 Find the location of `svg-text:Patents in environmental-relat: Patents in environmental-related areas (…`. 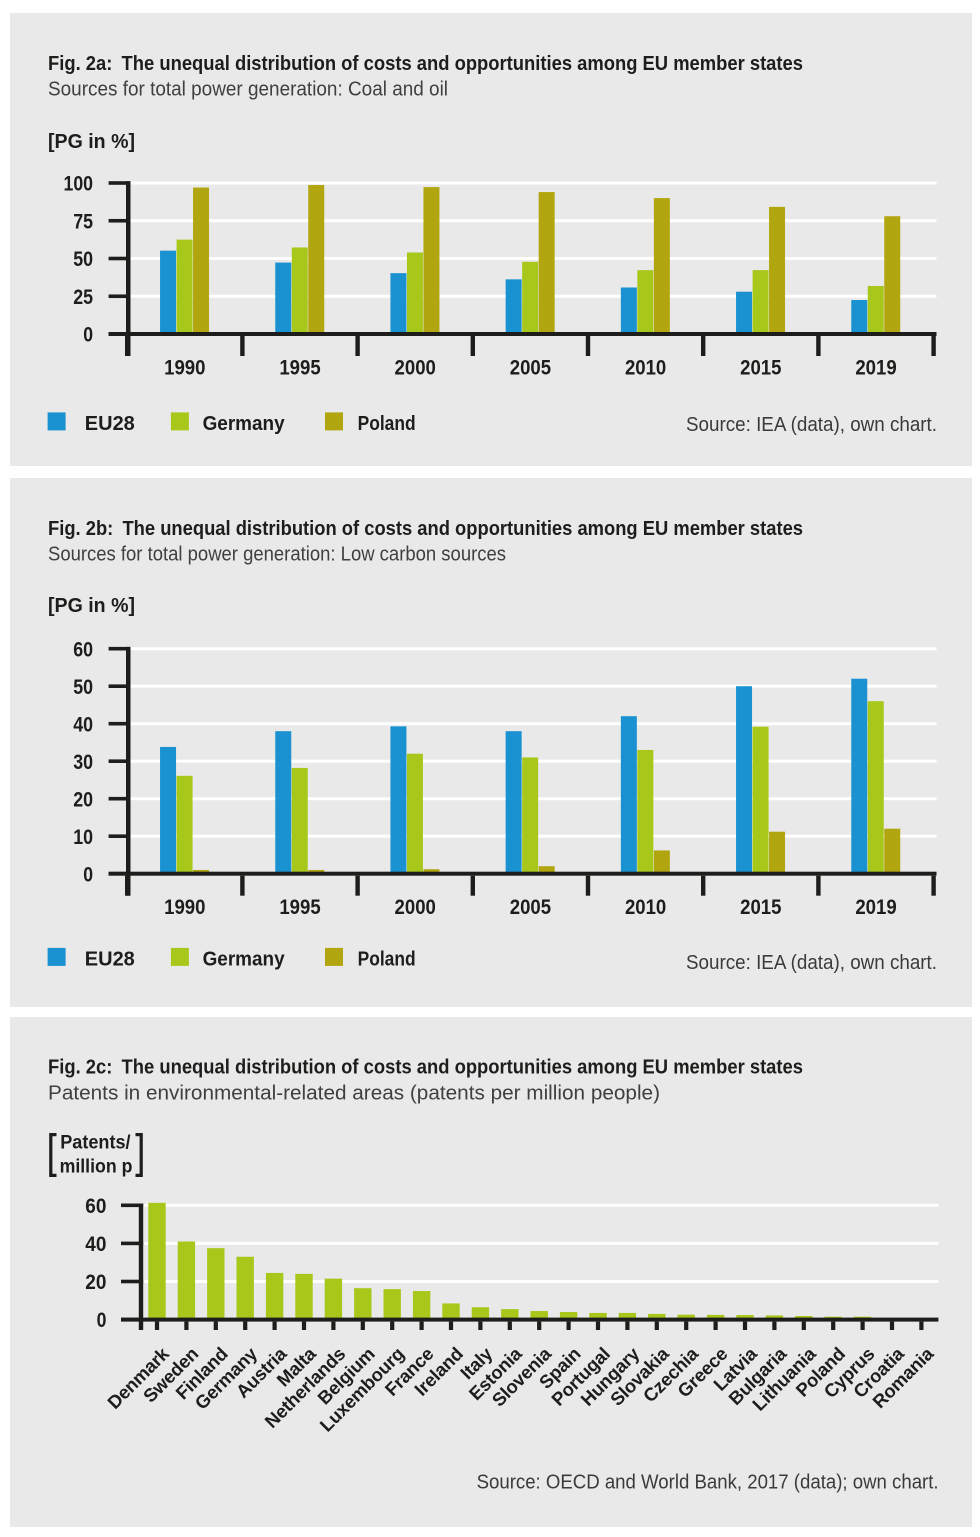

svg-text:Patents in environmental-relat: Patents in environmental-related areas (… is located at coordinates (354, 1094).